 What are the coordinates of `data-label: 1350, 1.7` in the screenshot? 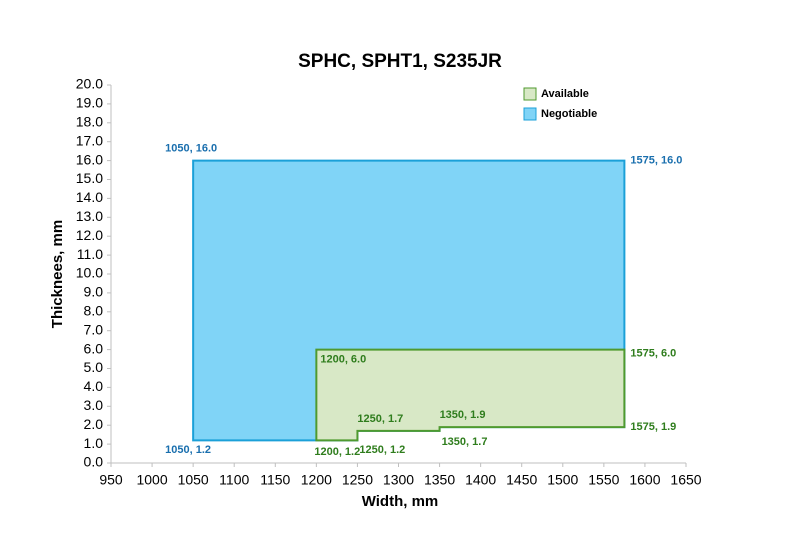 It's located at (465, 442).